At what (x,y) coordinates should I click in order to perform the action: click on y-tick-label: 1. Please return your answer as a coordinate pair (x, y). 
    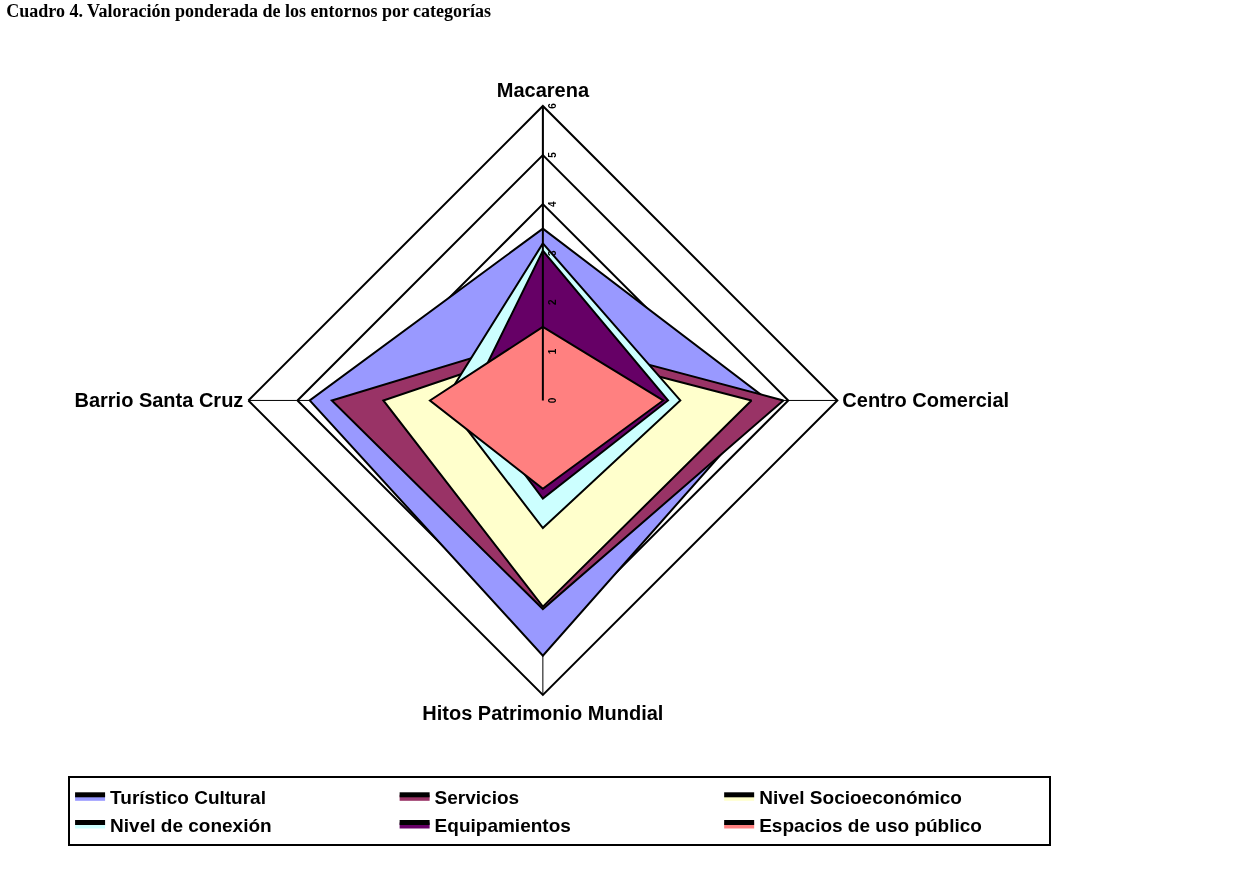
    Looking at the image, I should click on (552, 351).